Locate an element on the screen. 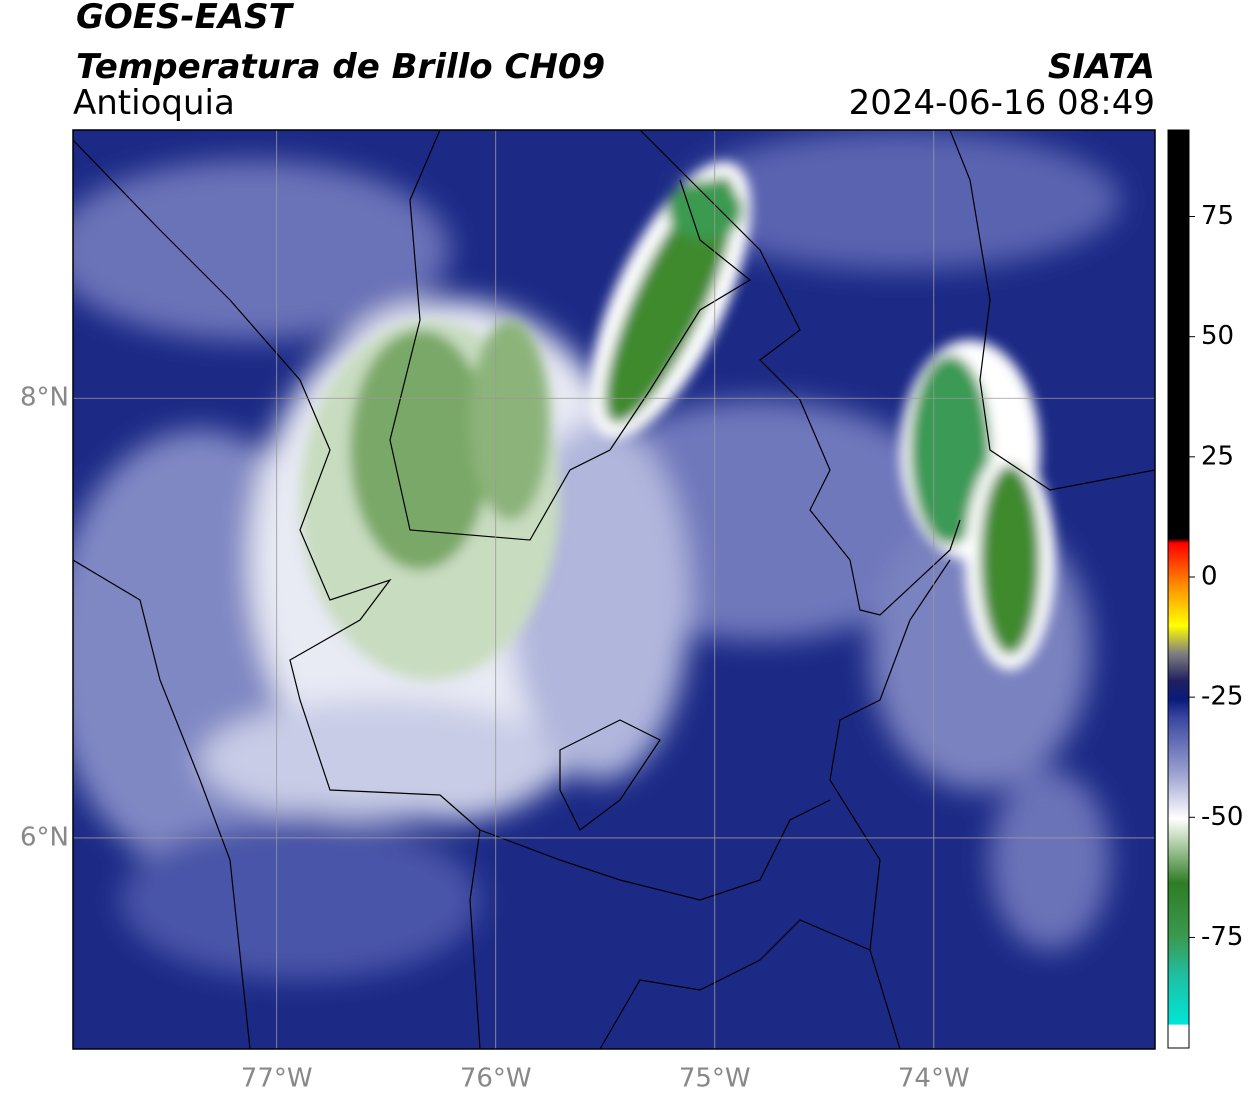  lon-tick-label: 76°W is located at coordinates (496, 1079).